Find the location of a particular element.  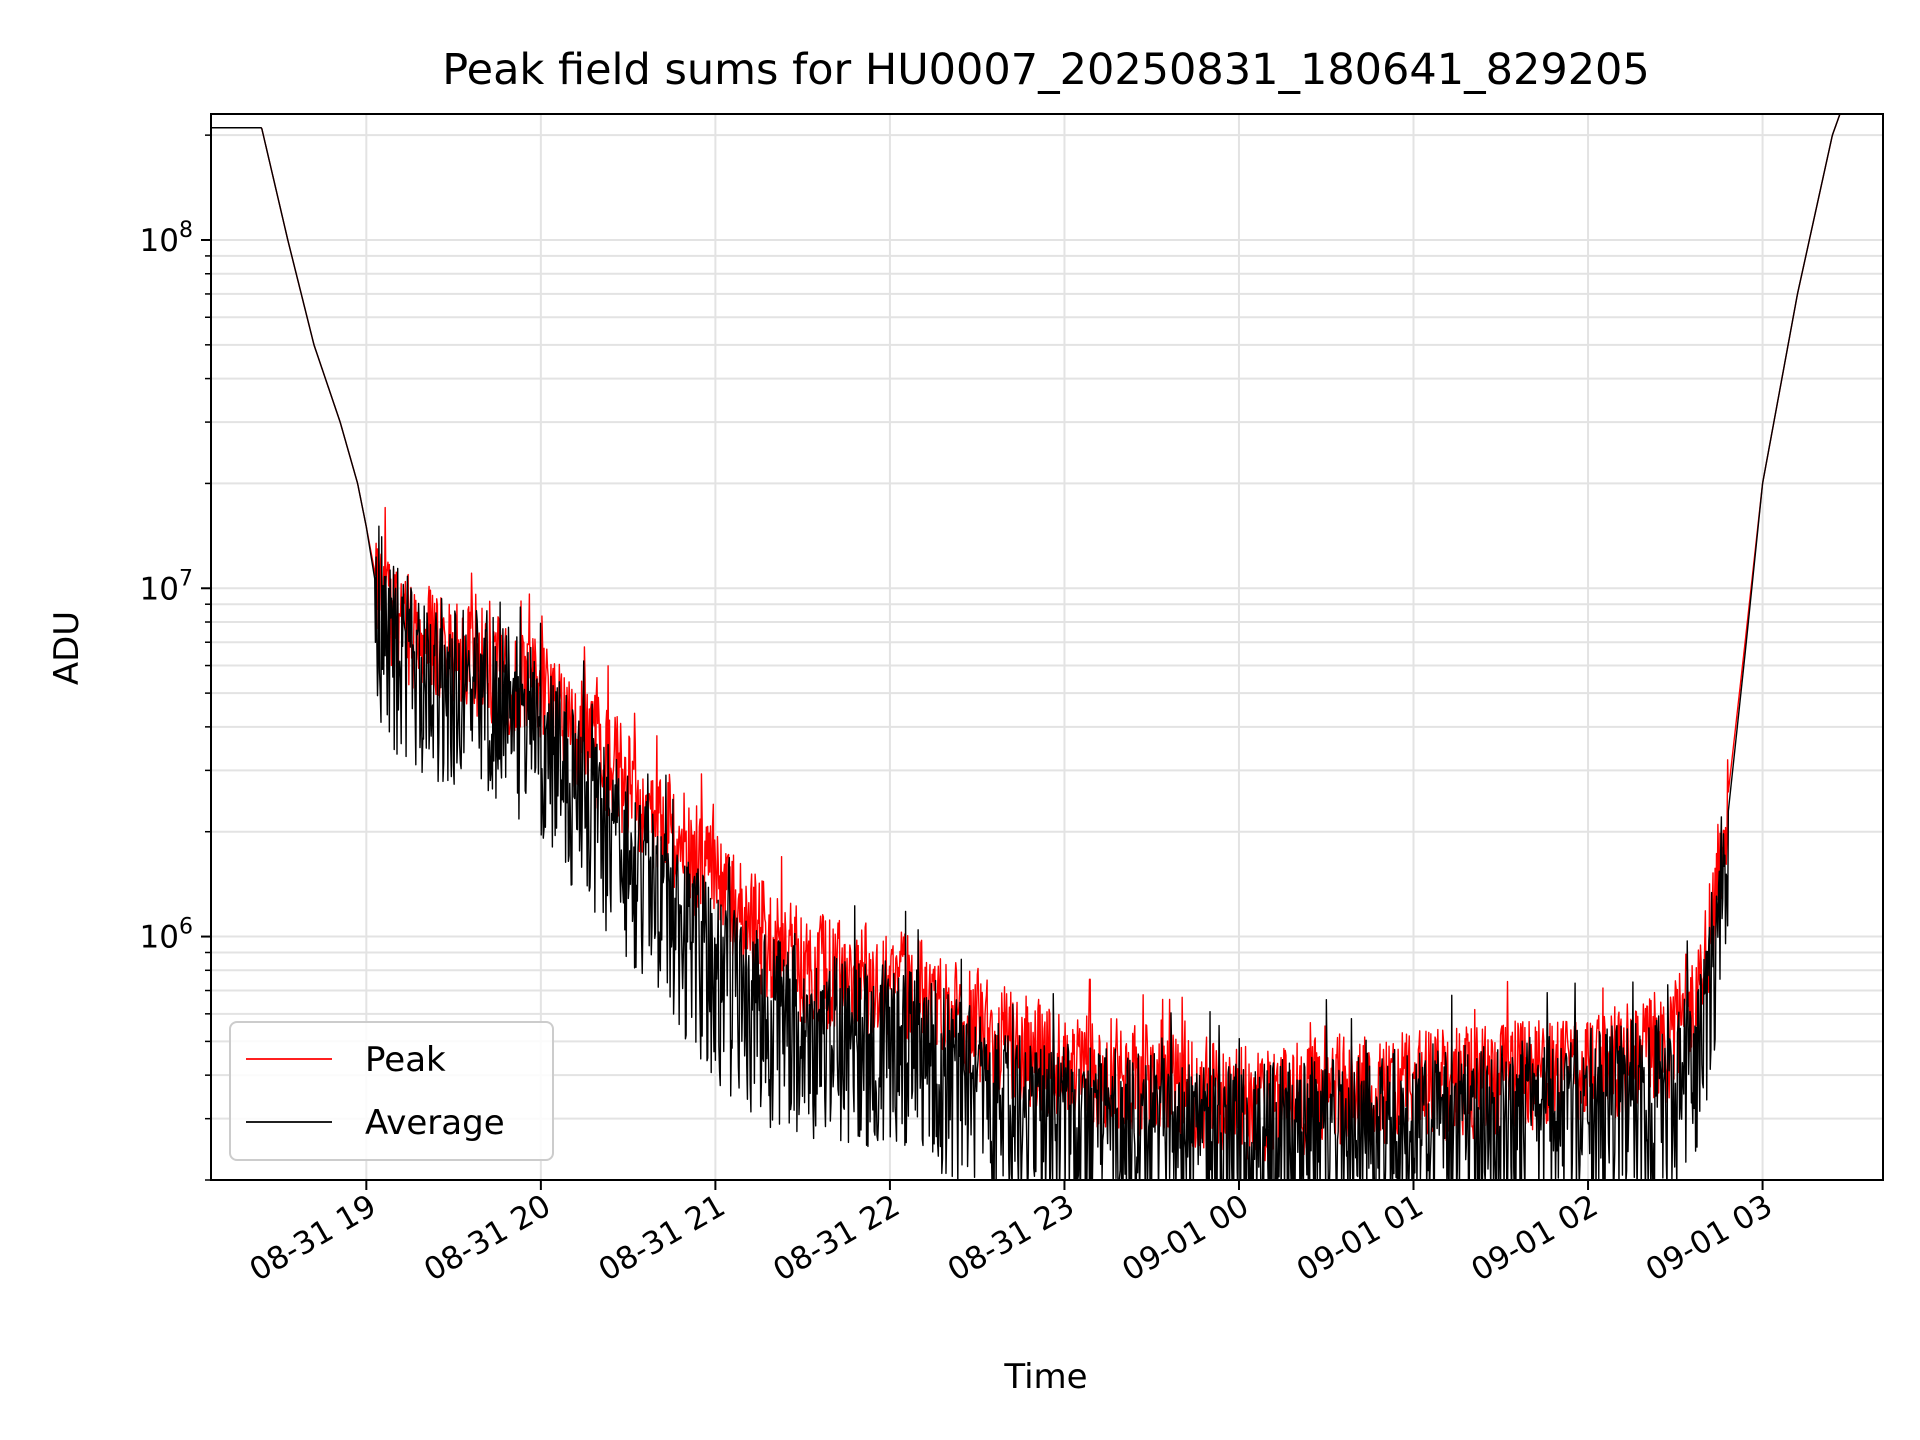

x-axis-label: Time is located at coordinates (1045, 1377).